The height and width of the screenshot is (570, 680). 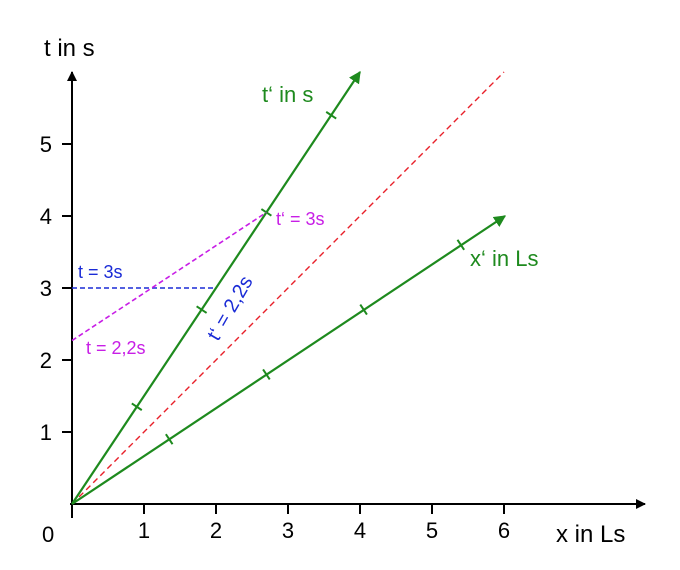 What do you see at coordinates (169, 276) in the screenshot?
I see `t-prime-equals-3-line` at bounding box center [169, 276].